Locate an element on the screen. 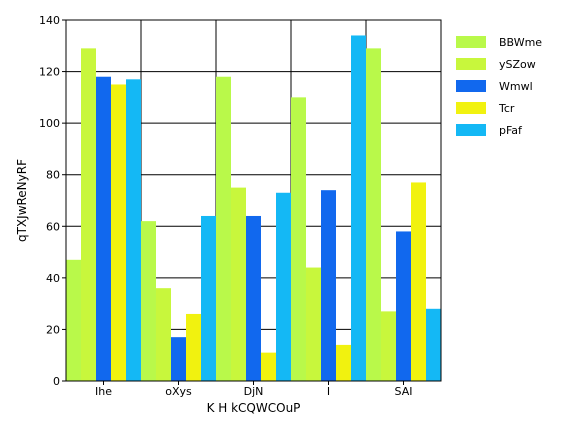 The width and height of the screenshot is (576, 437). y-tick-label: 0 is located at coordinates (56, 381).